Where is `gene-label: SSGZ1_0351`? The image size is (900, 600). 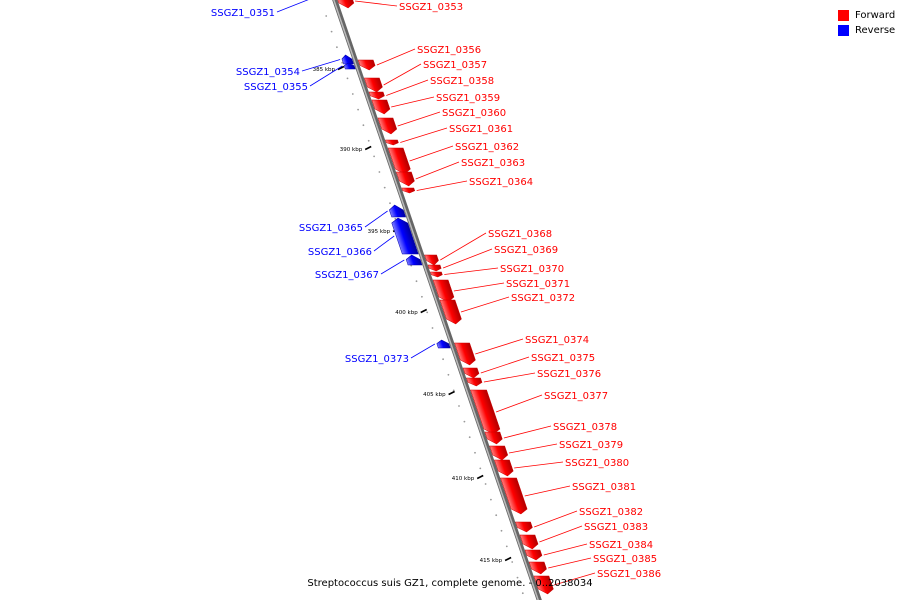 gene-label: SSGZ1_0351 is located at coordinates (243, 13).